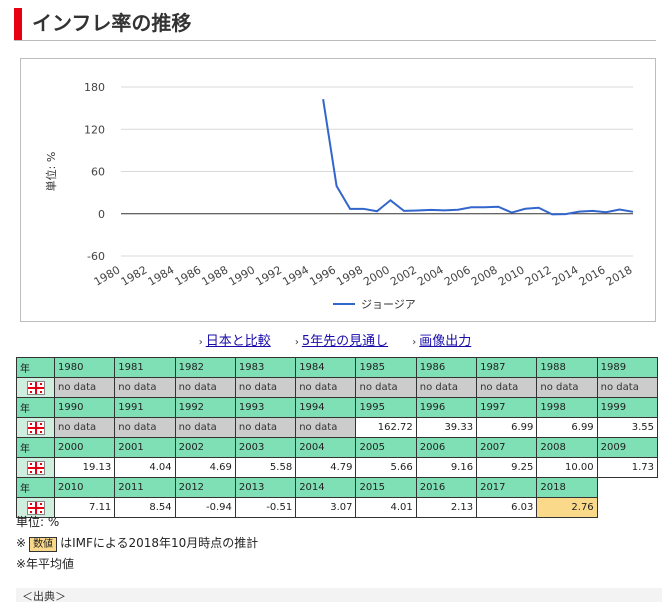  I want to click on x-tick-label: 2010, so click(511, 275).